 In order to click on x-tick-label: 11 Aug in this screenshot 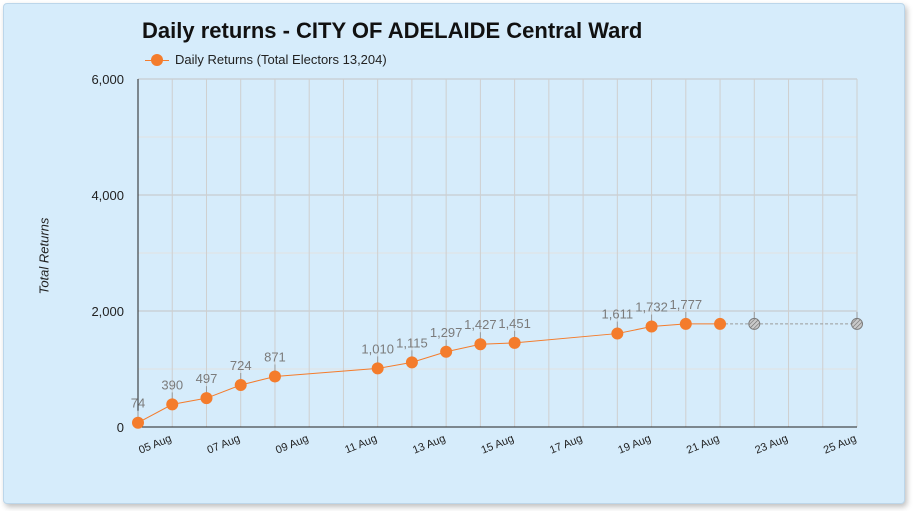, I will do `click(361, 445)`.